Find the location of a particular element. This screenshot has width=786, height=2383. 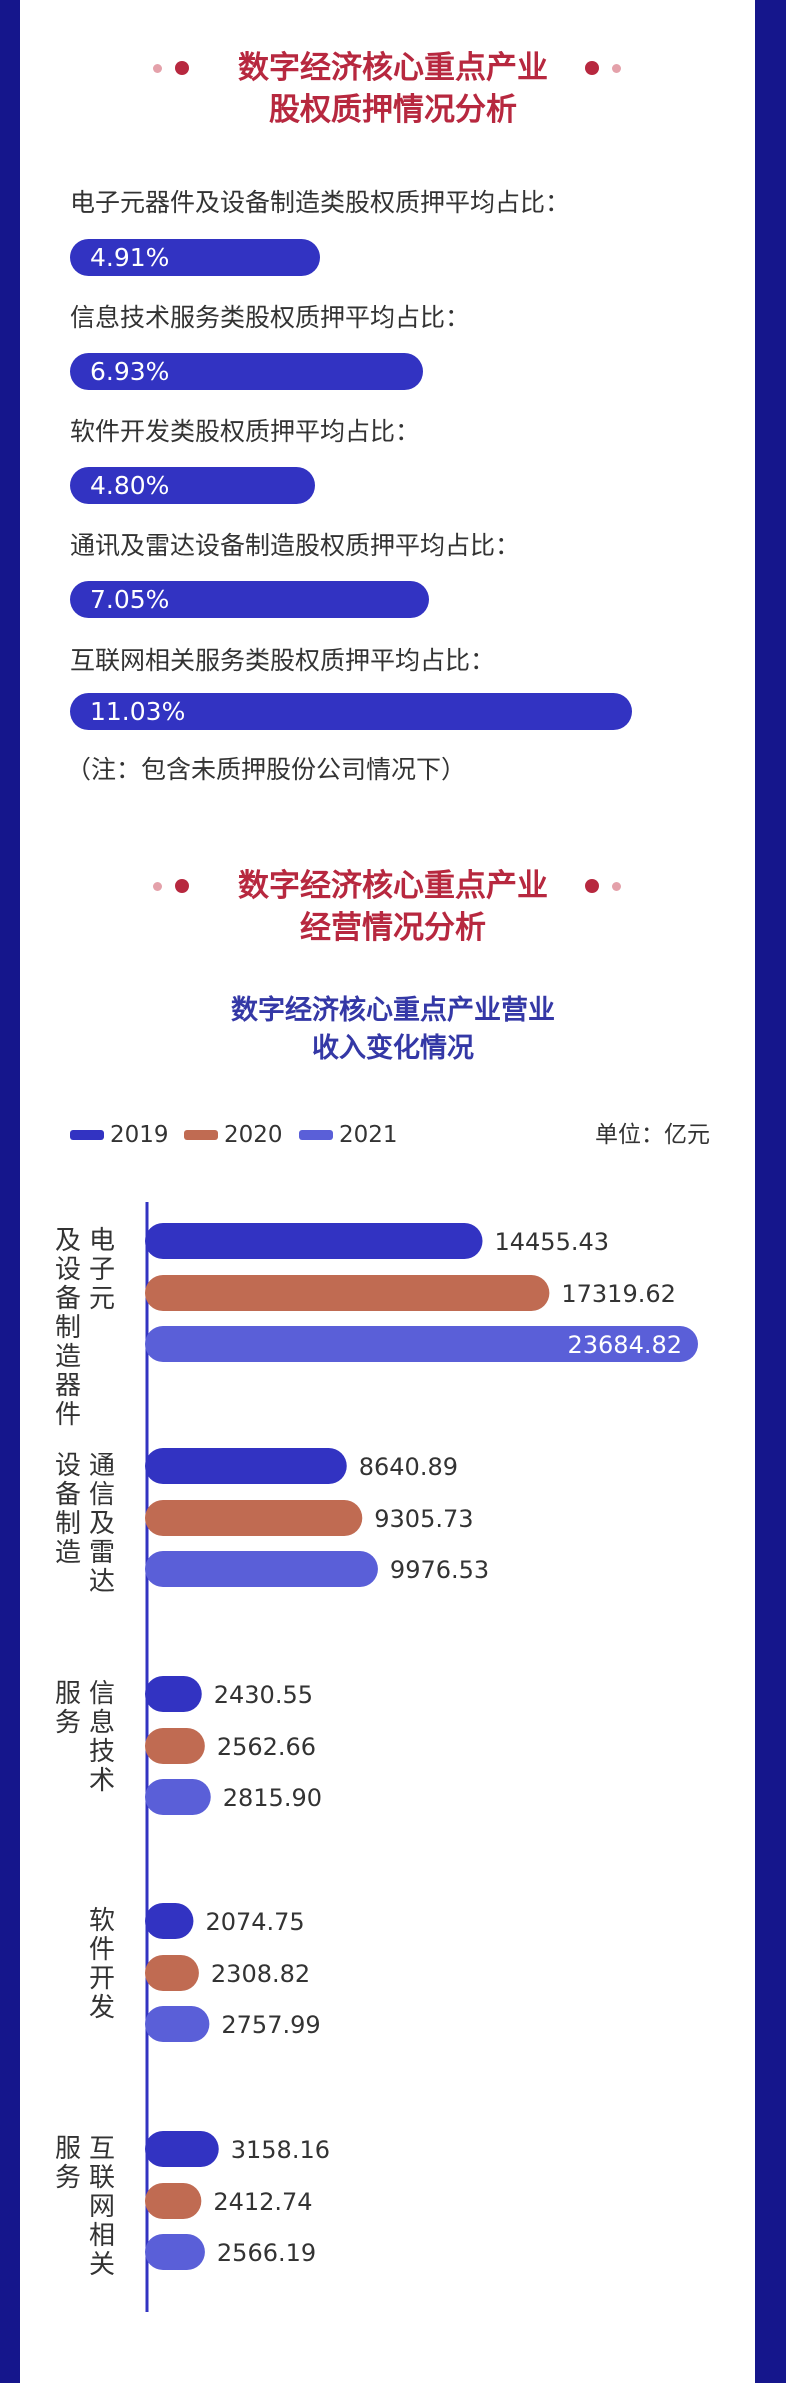

legend-swatch-2019 is located at coordinates (87, 1135).